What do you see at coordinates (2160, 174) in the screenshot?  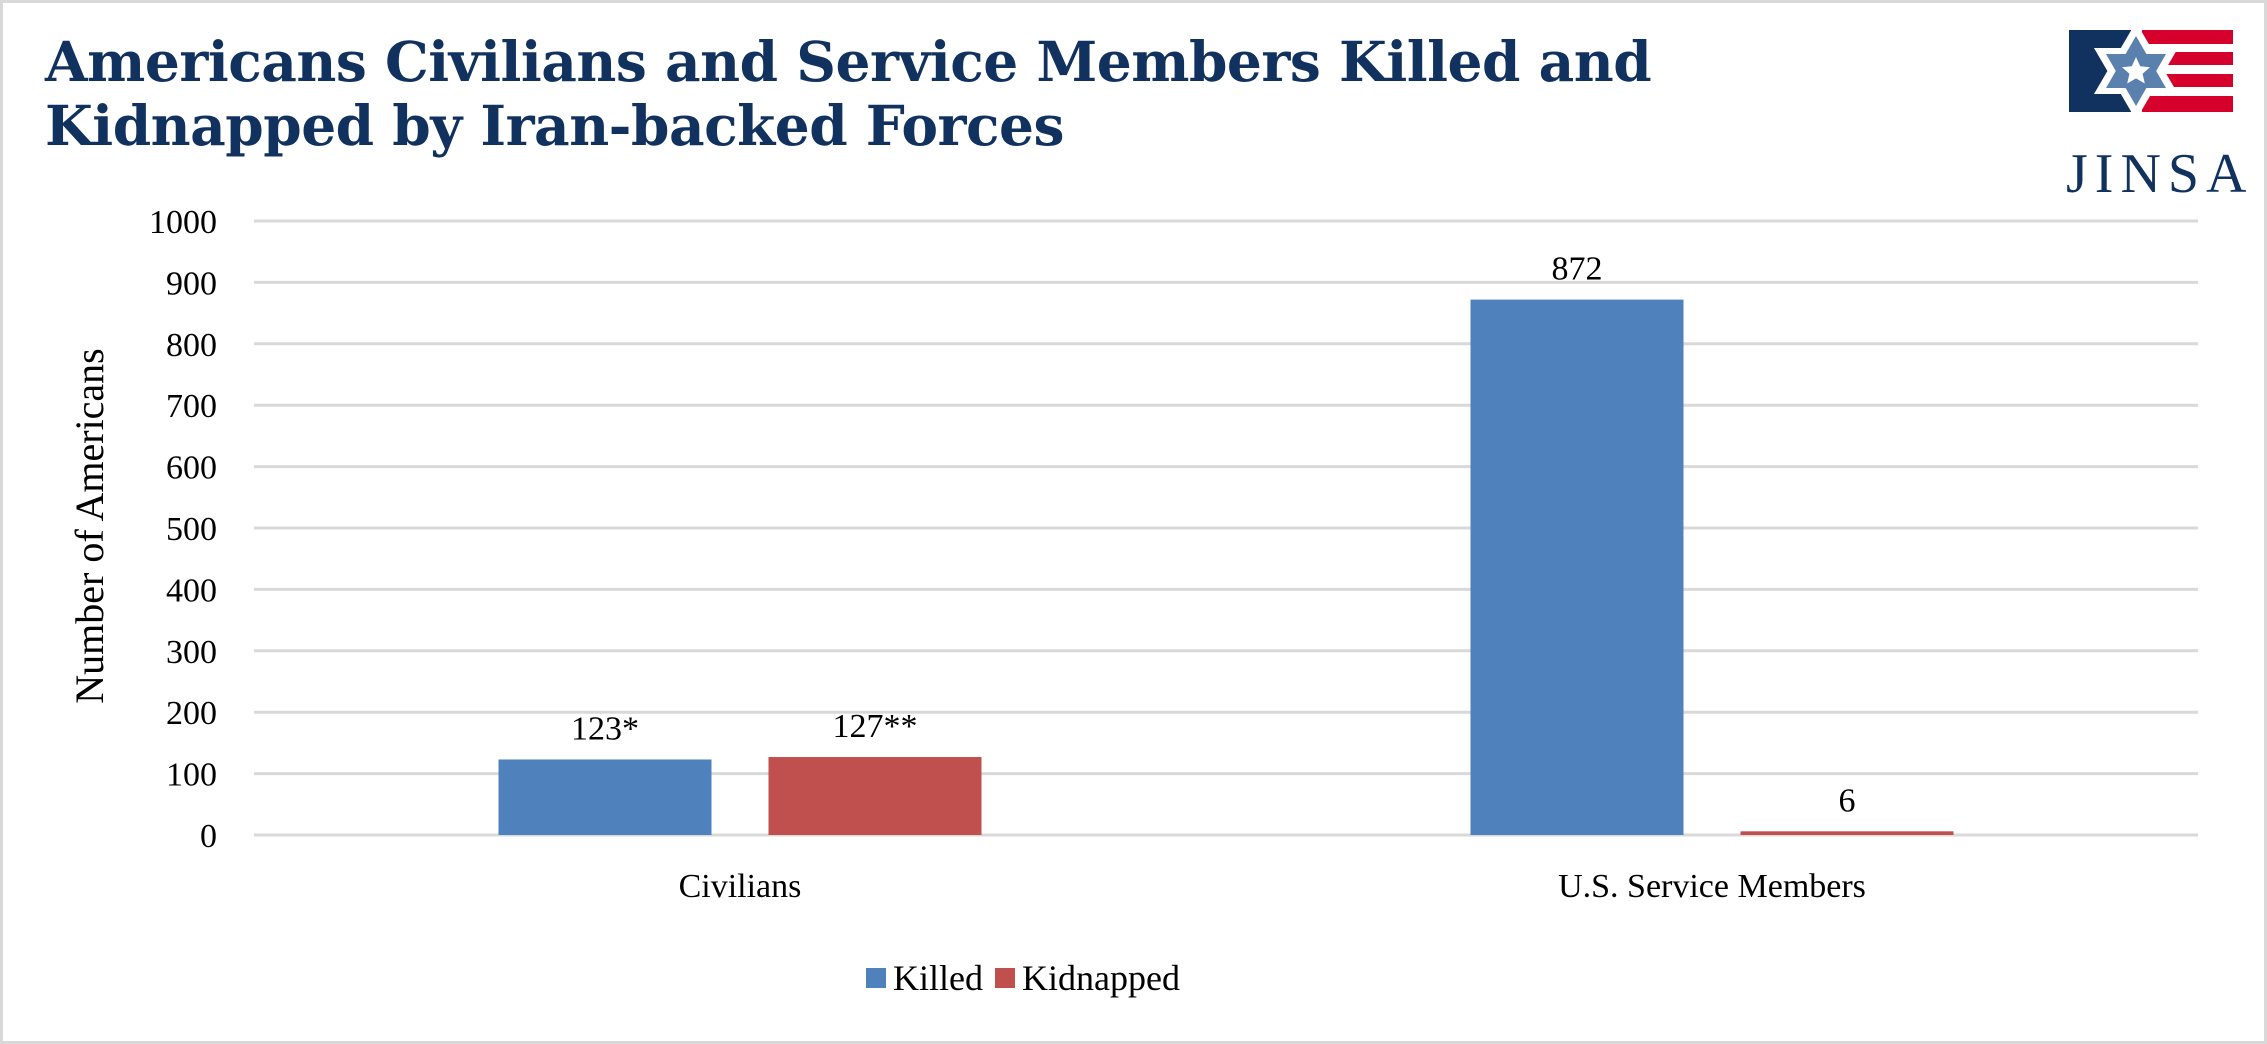 I see `logo-wordmark: JINSA` at bounding box center [2160, 174].